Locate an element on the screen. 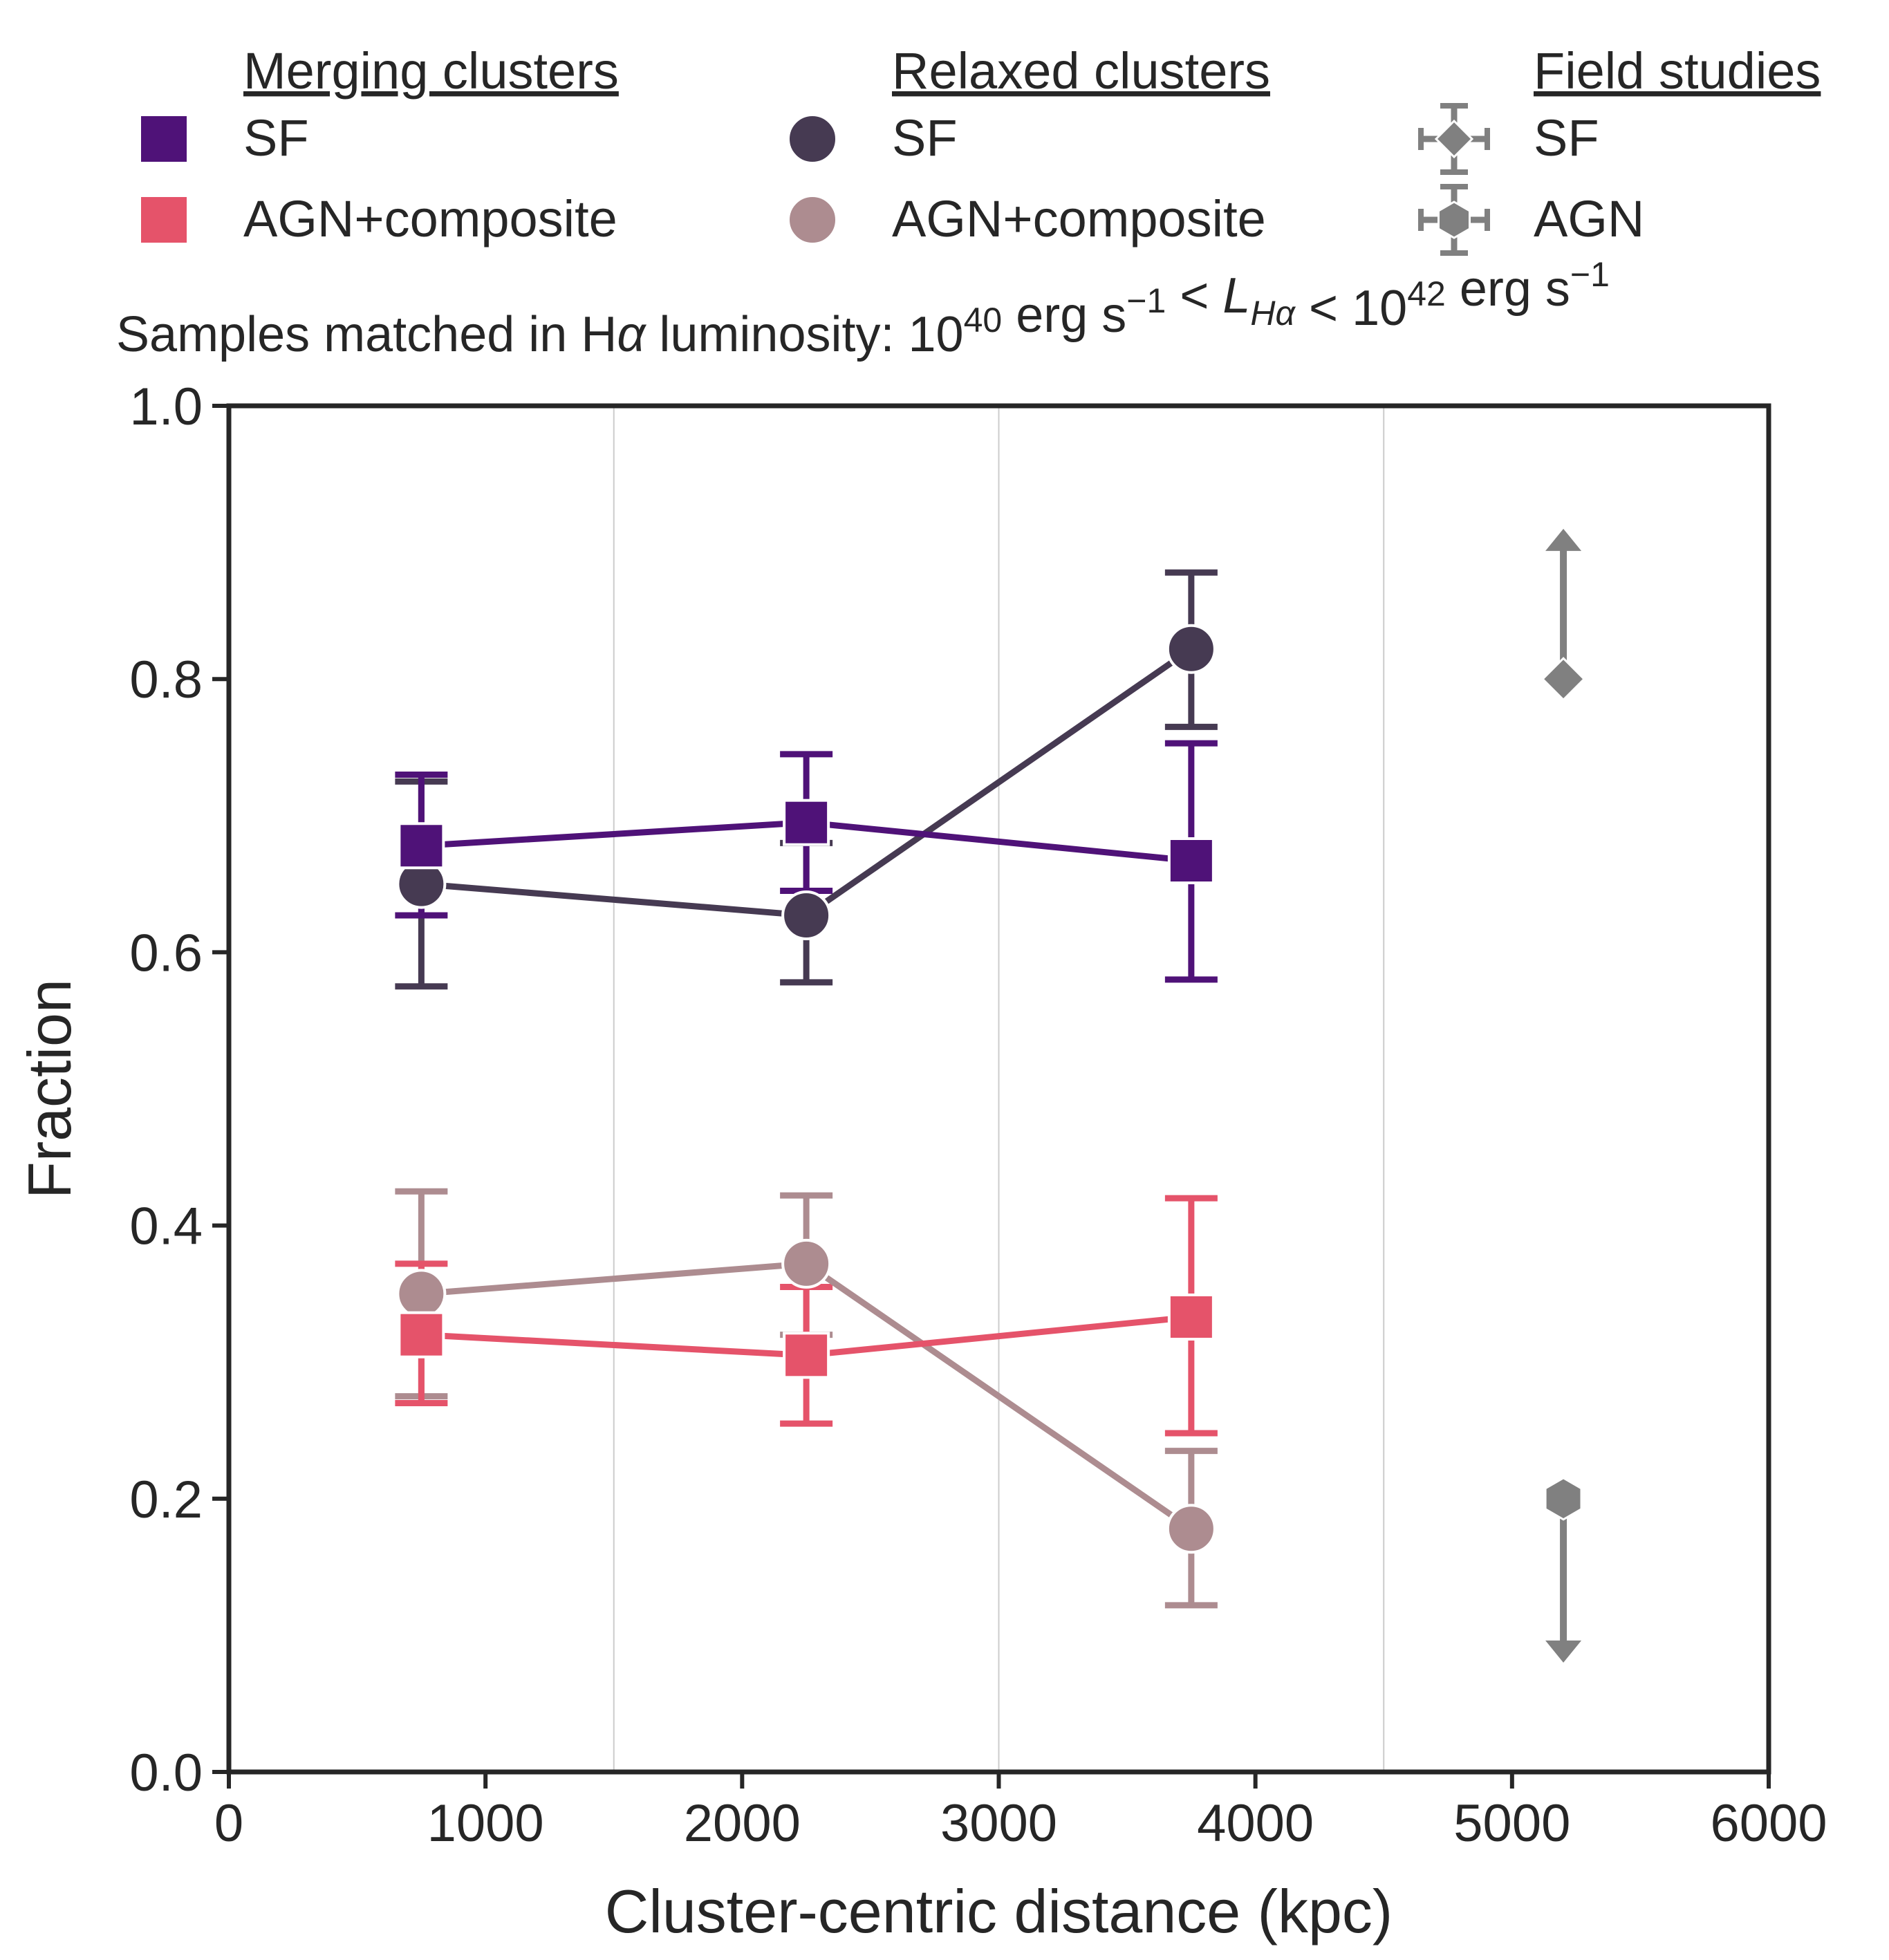 The width and height of the screenshot is (1889, 1960). x-axis-label: Cluster-centric distance (kpc) is located at coordinates (999, 1911).